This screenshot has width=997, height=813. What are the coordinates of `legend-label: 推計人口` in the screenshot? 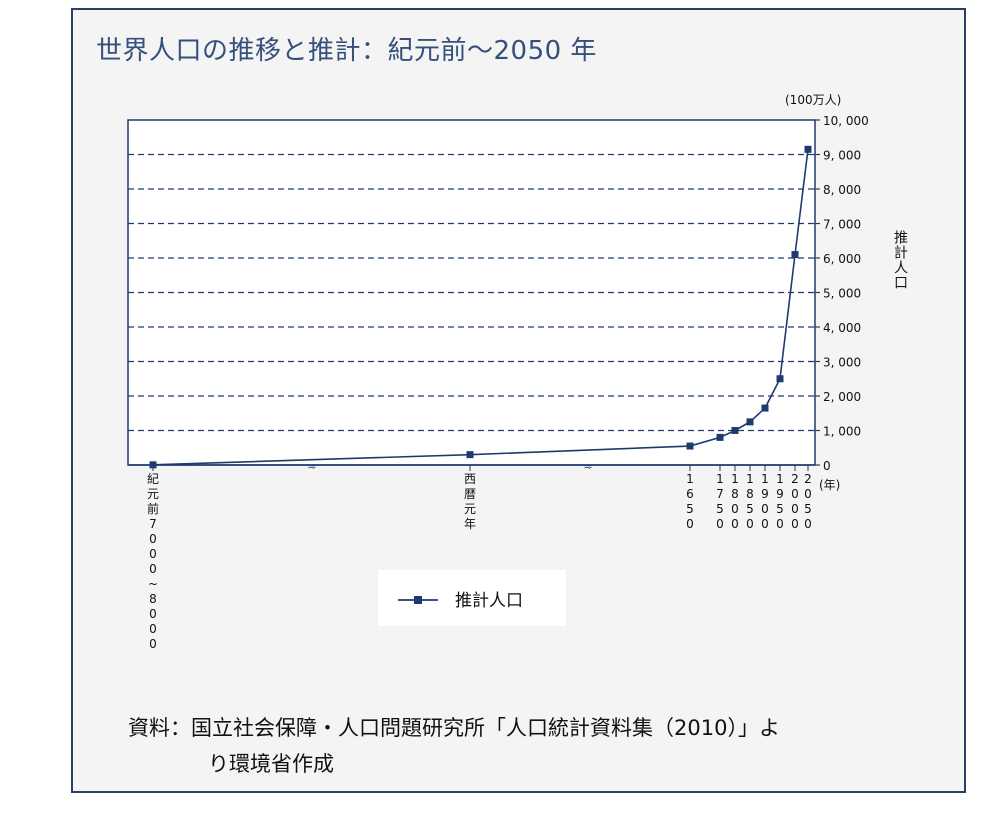 It's located at (489, 601).